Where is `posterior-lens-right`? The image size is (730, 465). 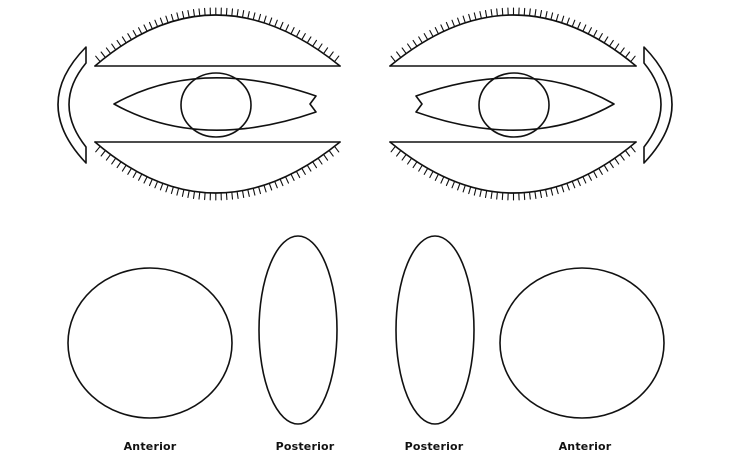
posterior-lens-right is located at coordinates (435, 330).